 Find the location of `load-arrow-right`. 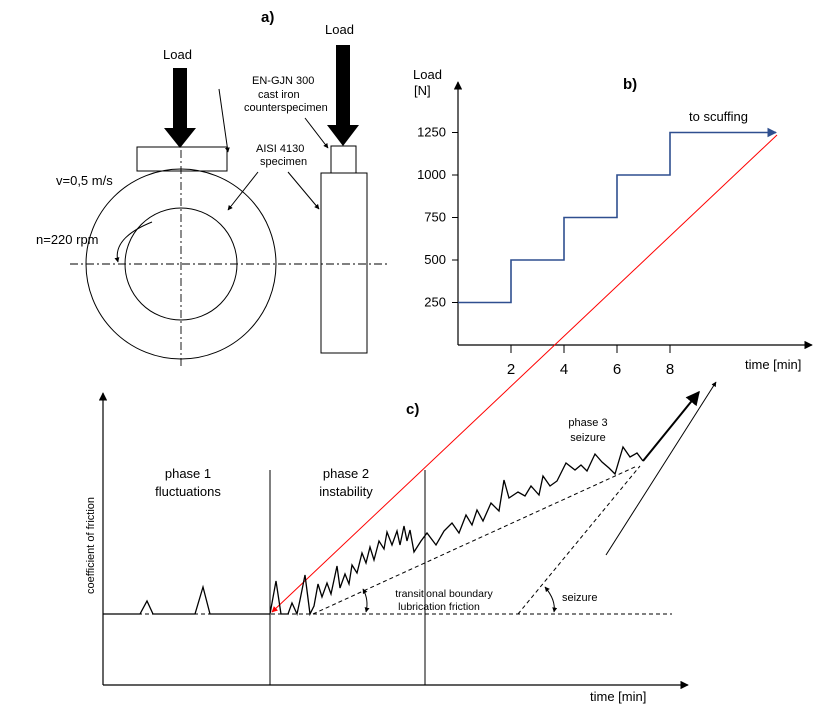

load-arrow-right is located at coordinates (343, 95).